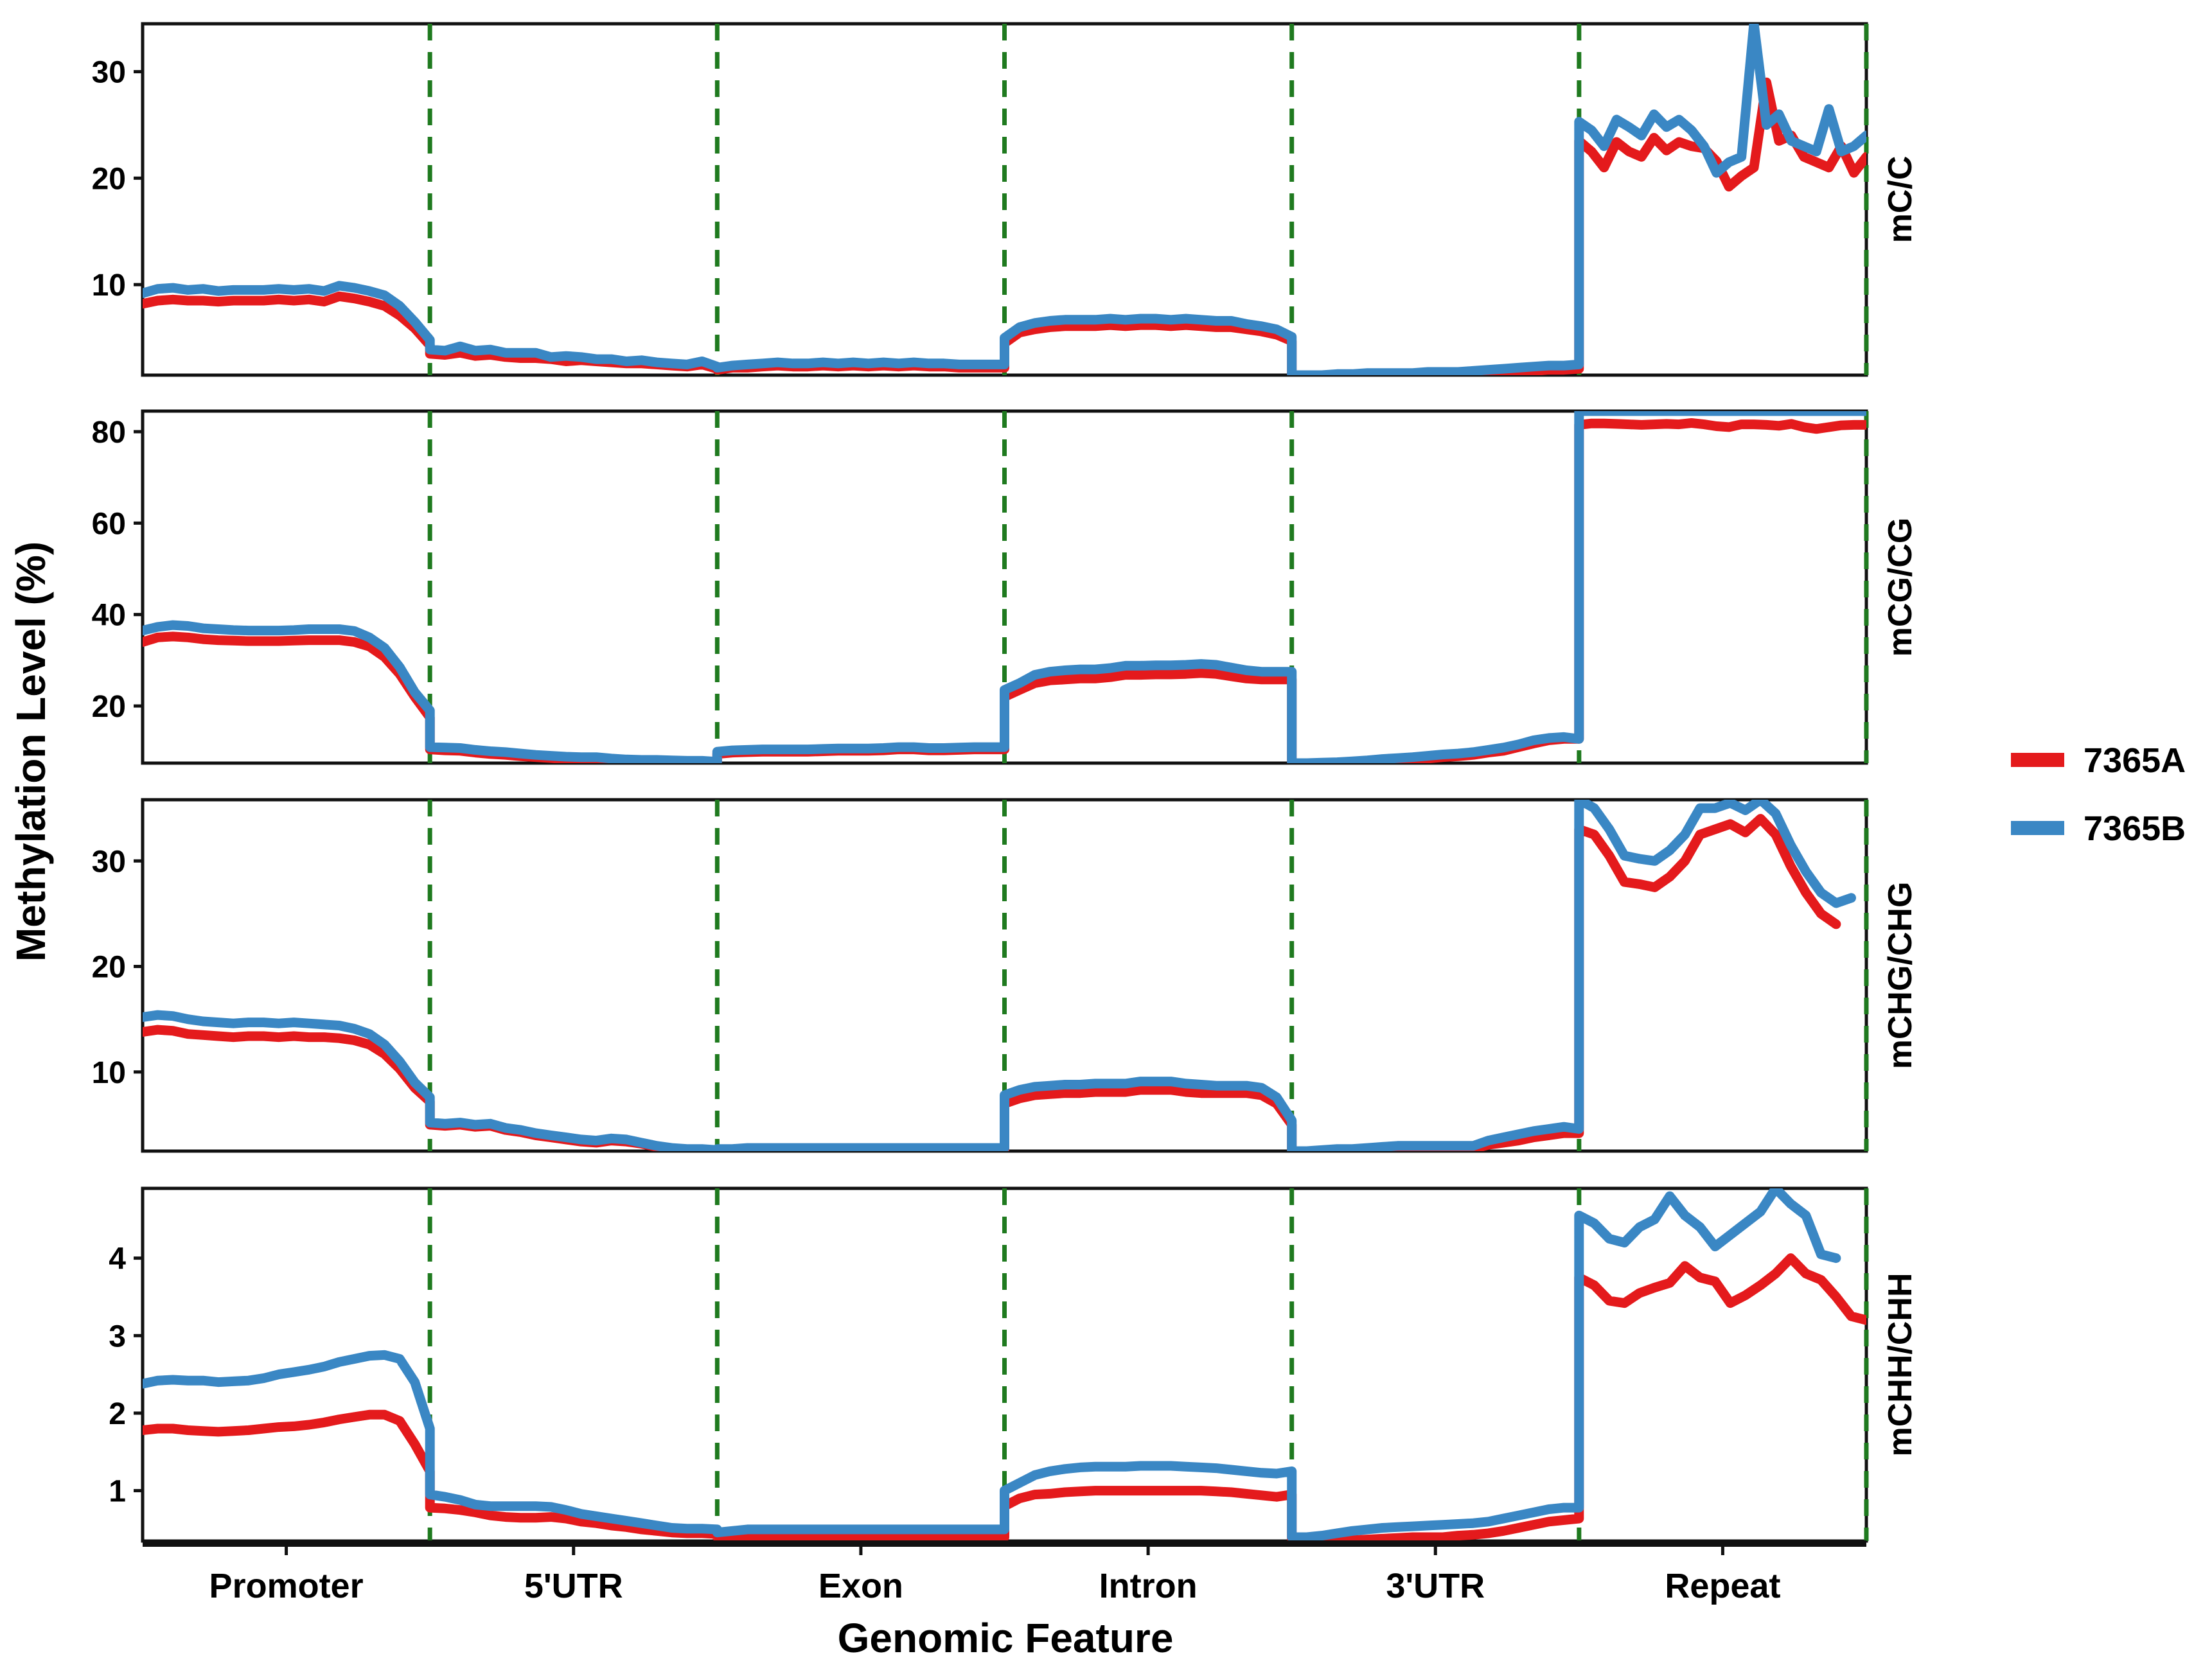  I want to click on x-tick-label: Intron, so click(1148, 1586).